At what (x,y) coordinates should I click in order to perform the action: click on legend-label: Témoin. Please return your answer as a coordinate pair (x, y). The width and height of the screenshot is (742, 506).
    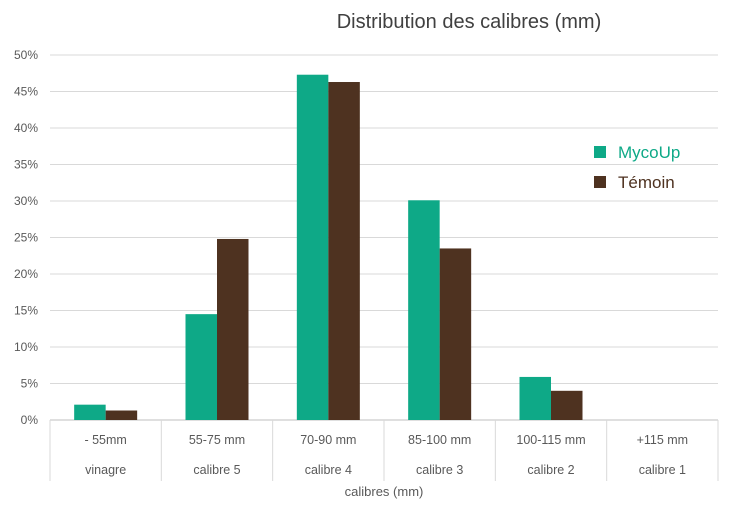
    Looking at the image, I should click on (646, 182).